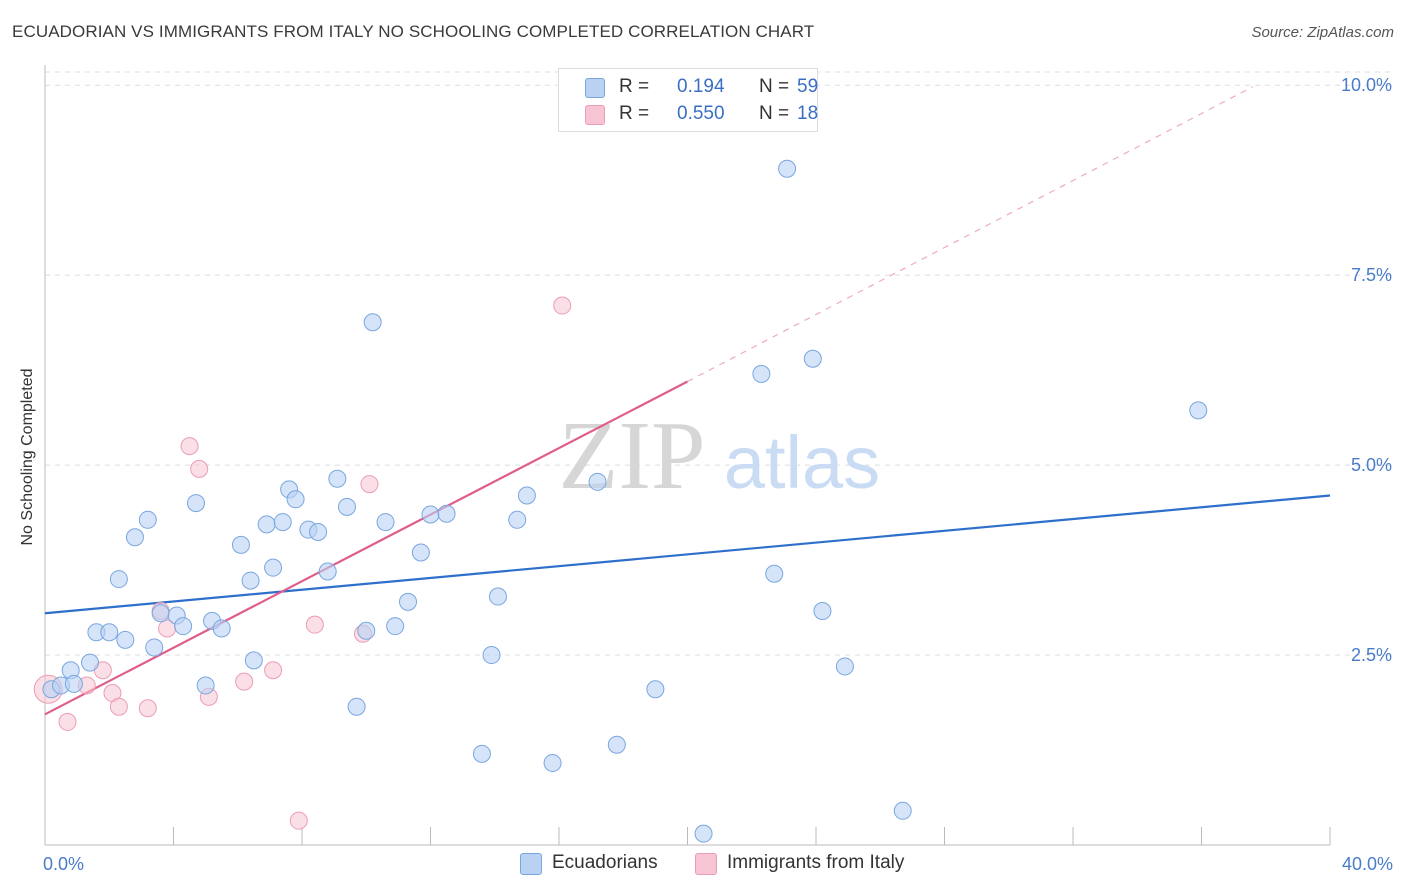 The image size is (1406, 892). What do you see at coordinates (632, 456) in the screenshot?
I see `watermark-zip: ZIP` at bounding box center [632, 456].